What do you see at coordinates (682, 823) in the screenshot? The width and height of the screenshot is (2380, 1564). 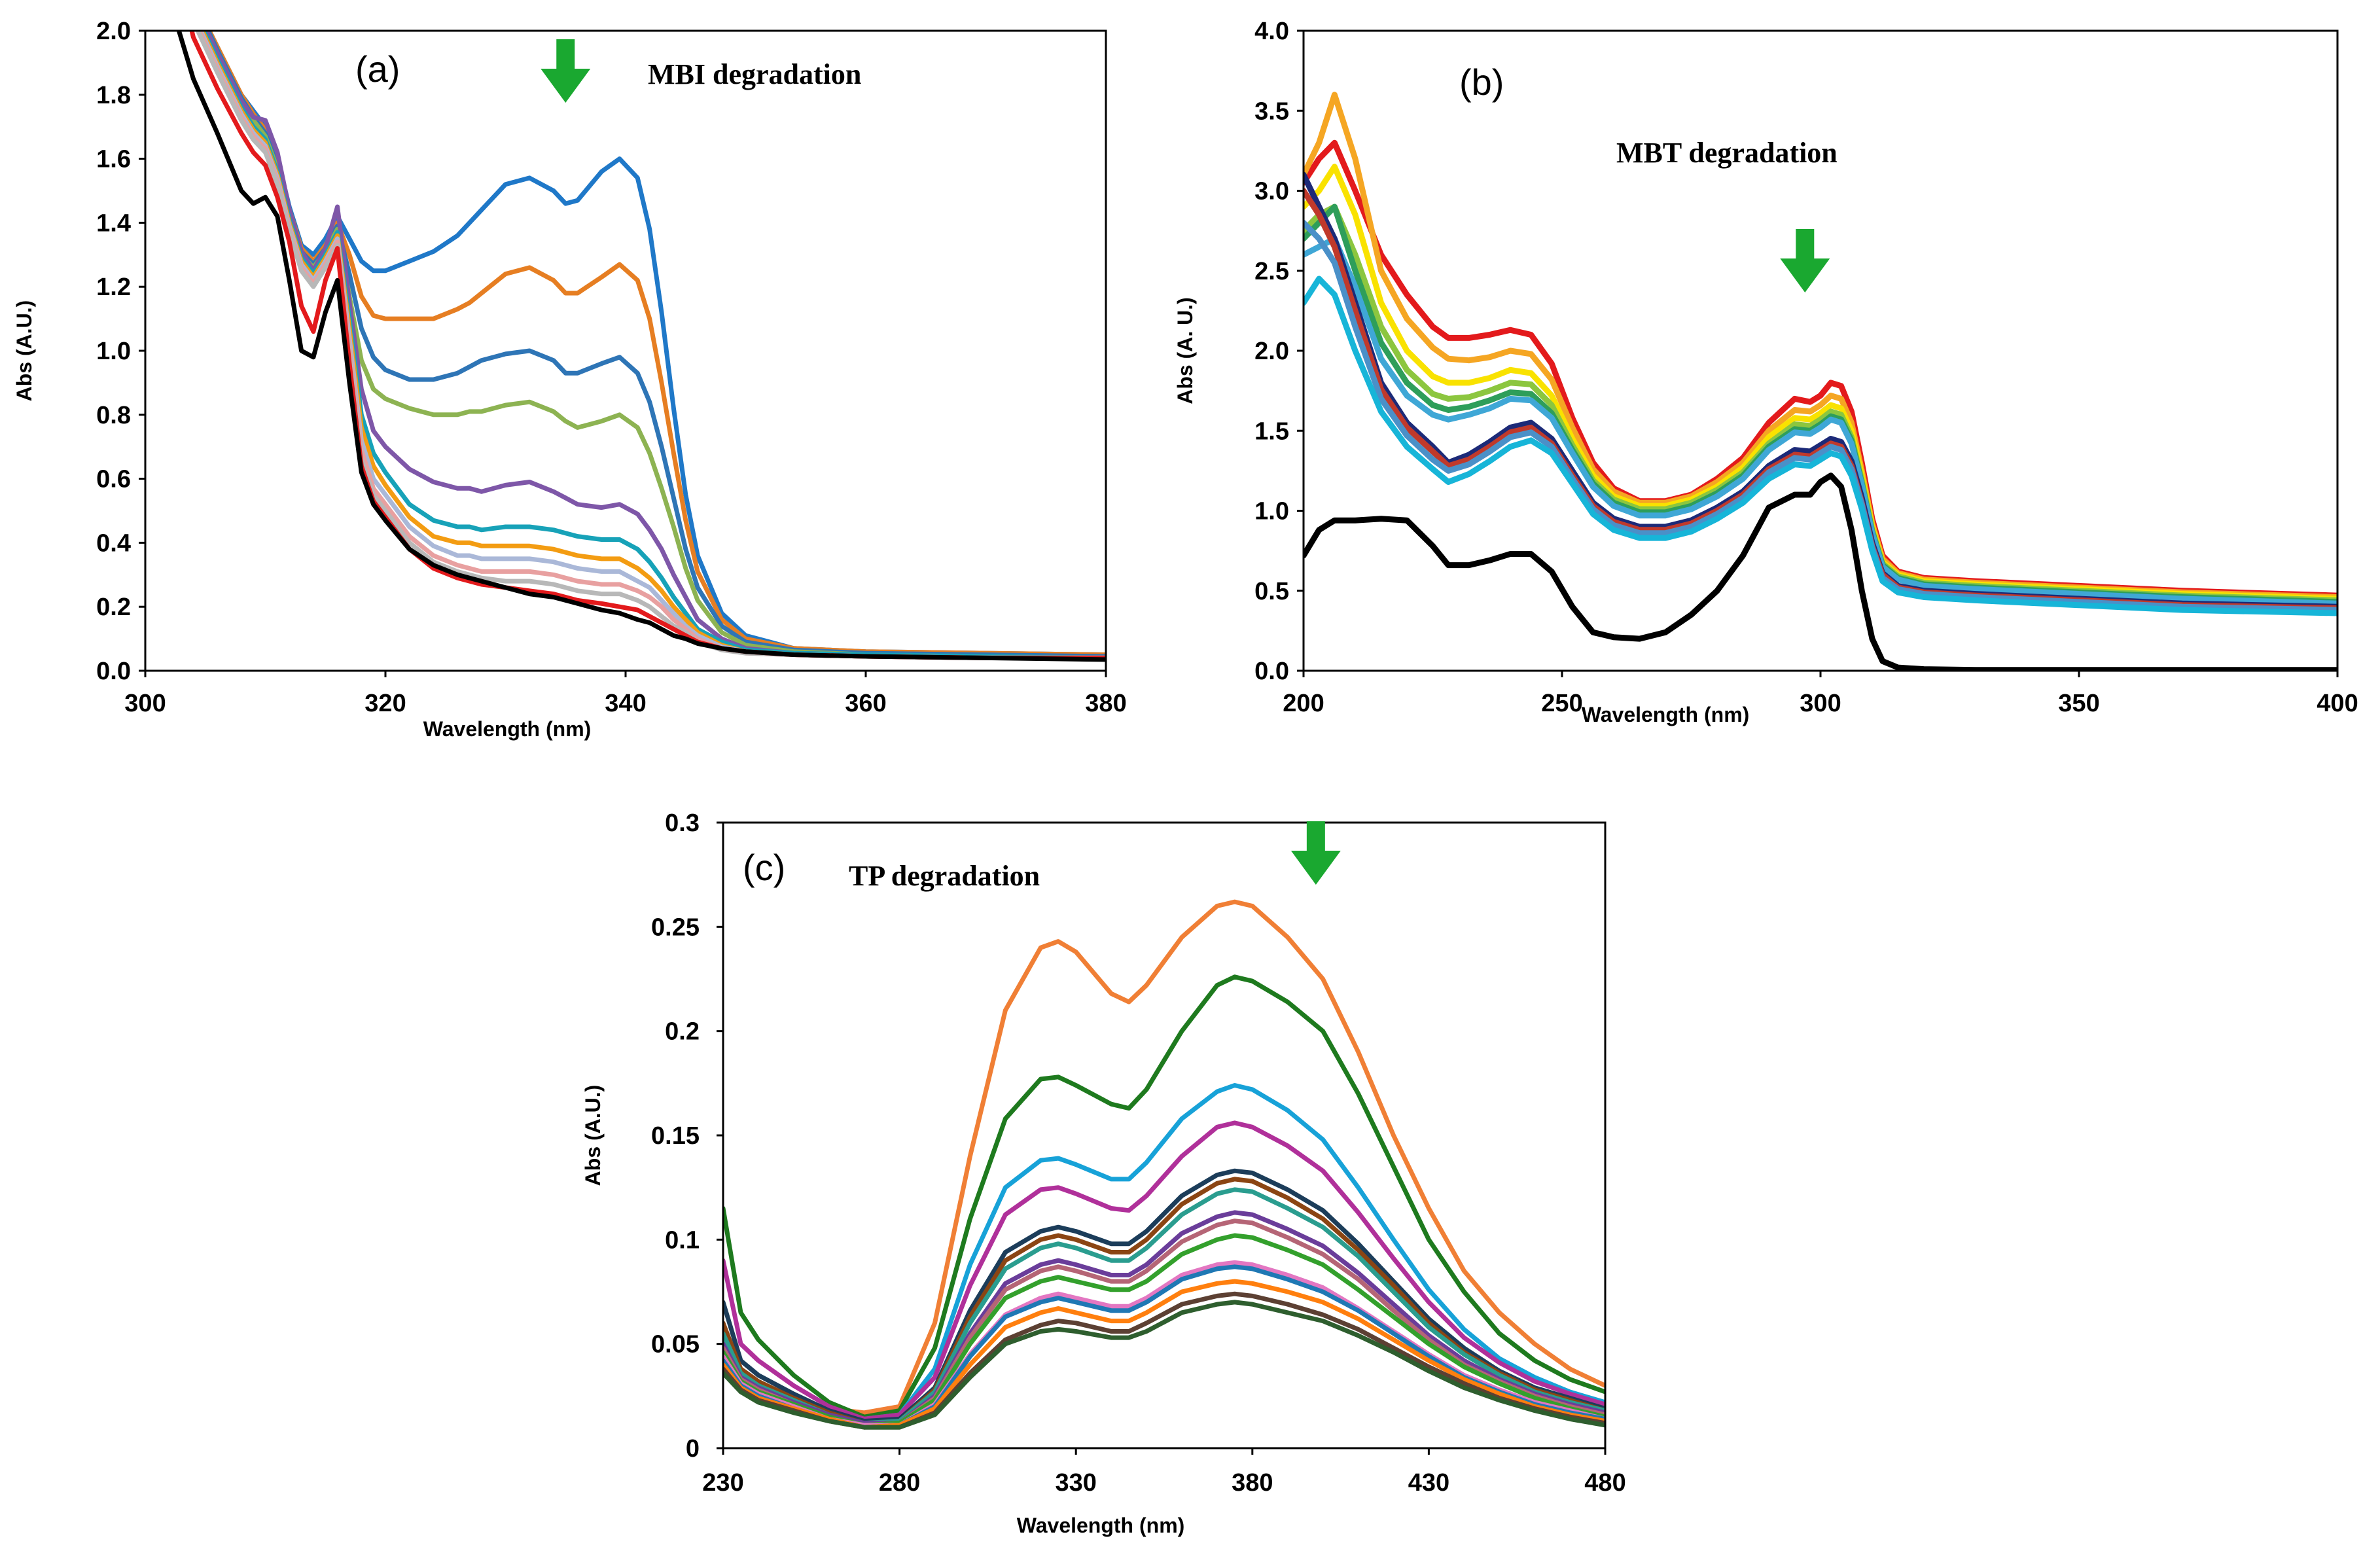 I see `y-tick-label: 0.3` at bounding box center [682, 823].